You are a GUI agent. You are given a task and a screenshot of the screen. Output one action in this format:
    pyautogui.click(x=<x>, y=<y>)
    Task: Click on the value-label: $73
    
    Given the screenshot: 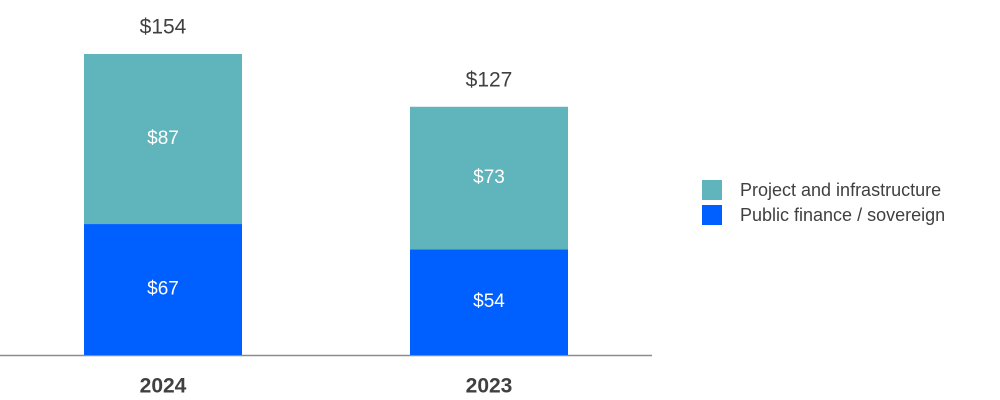 What is the action you would take?
    pyautogui.click(x=489, y=177)
    